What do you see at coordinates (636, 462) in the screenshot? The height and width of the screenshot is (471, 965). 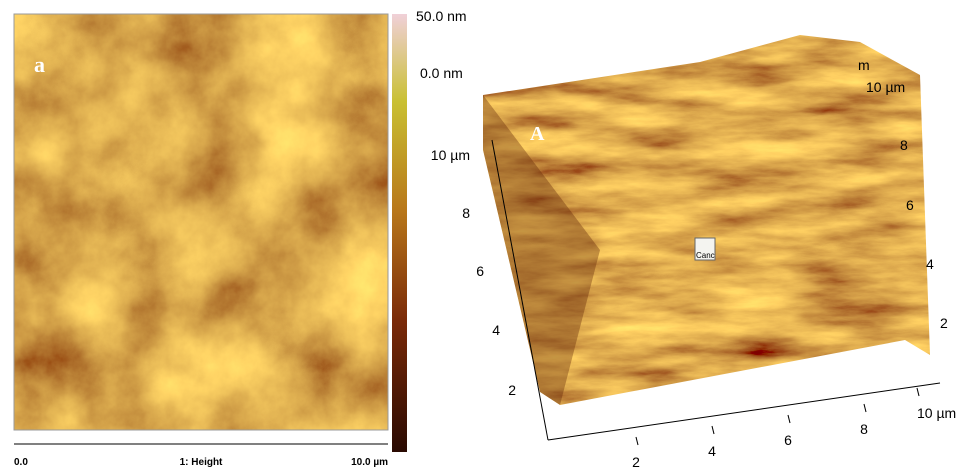 I see `bottom-axis-label: 2` at bounding box center [636, 462].